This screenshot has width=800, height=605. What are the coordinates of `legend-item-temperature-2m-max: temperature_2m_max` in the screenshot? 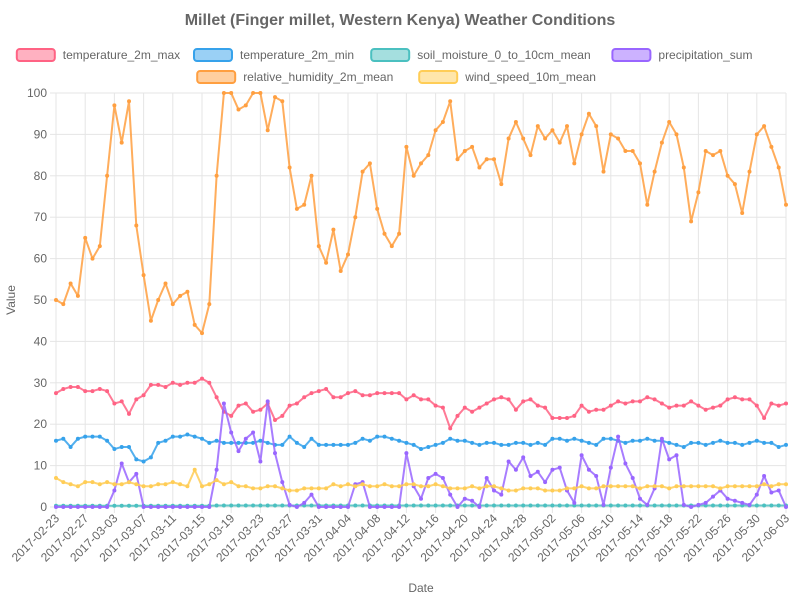 It's located at (98, 55).